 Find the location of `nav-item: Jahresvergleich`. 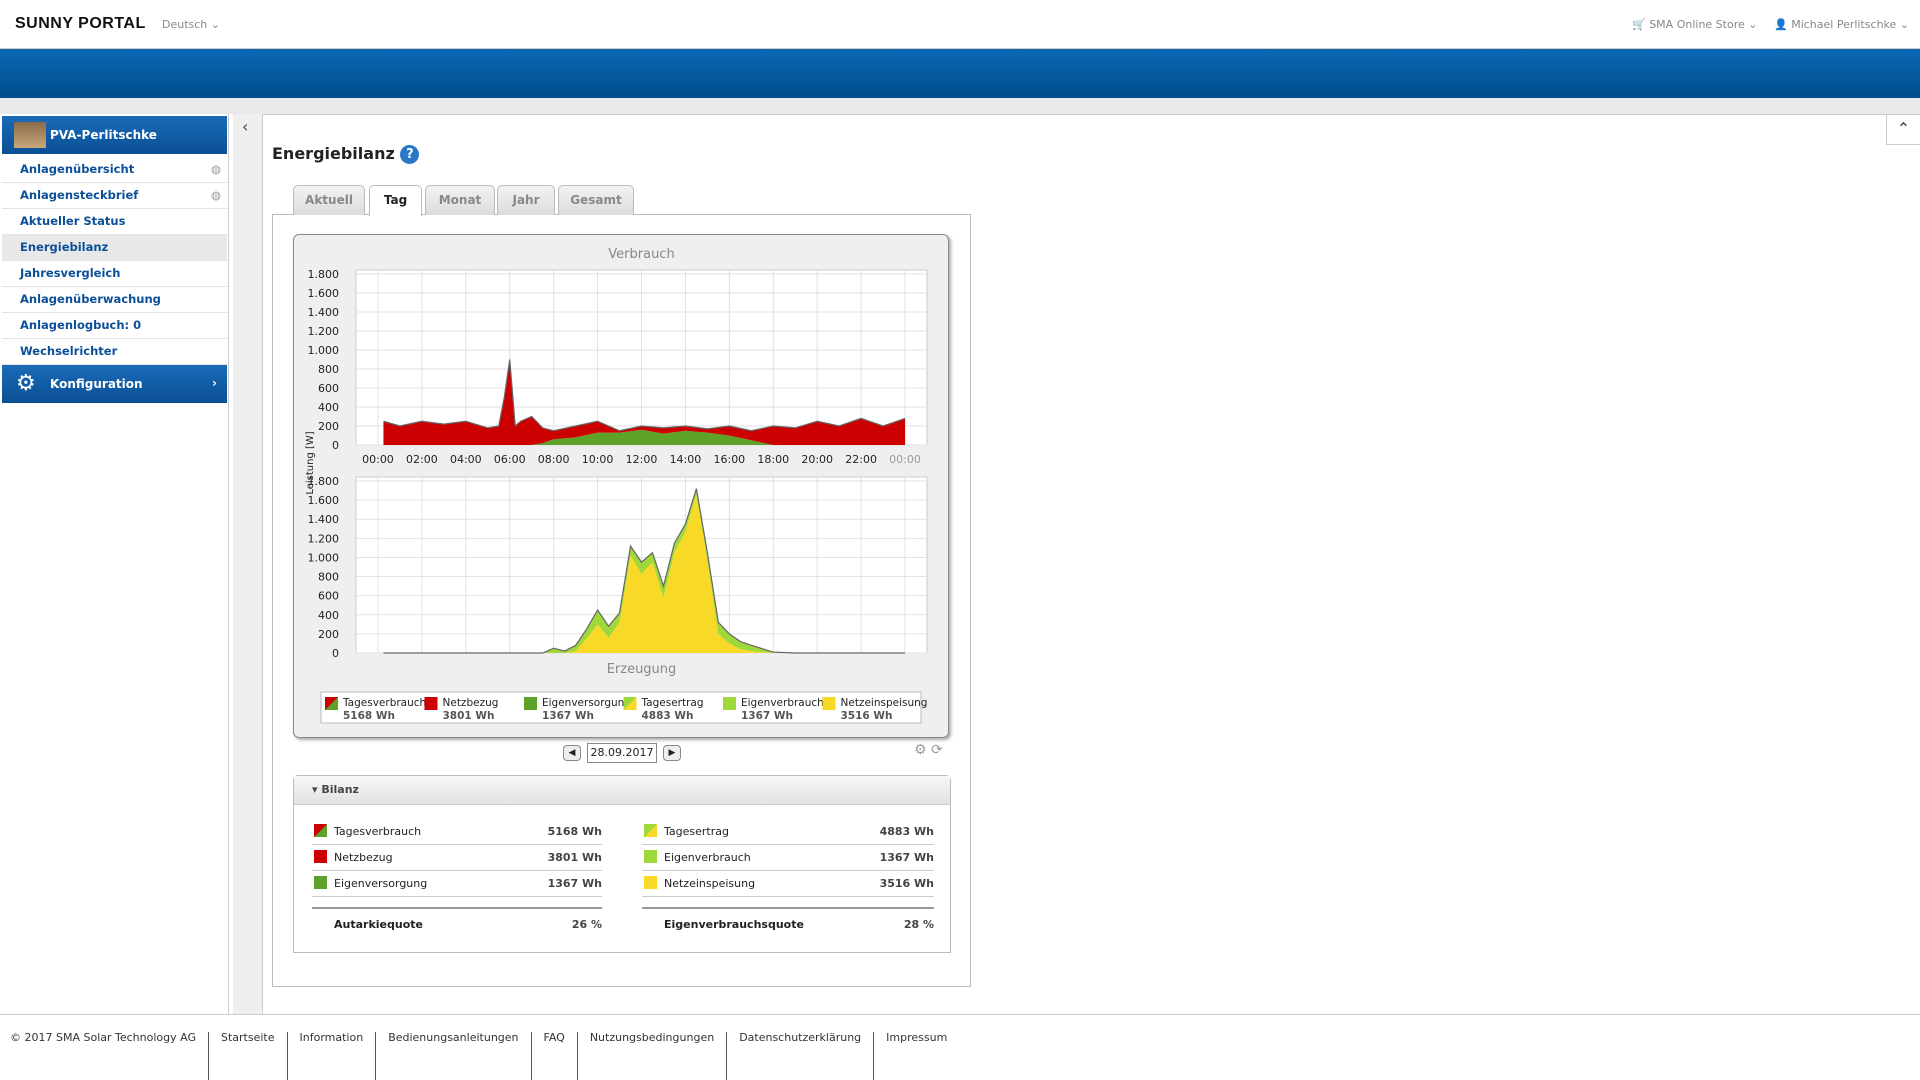

nav-item: Jahresvergleich is located at coordinates (114, 274).